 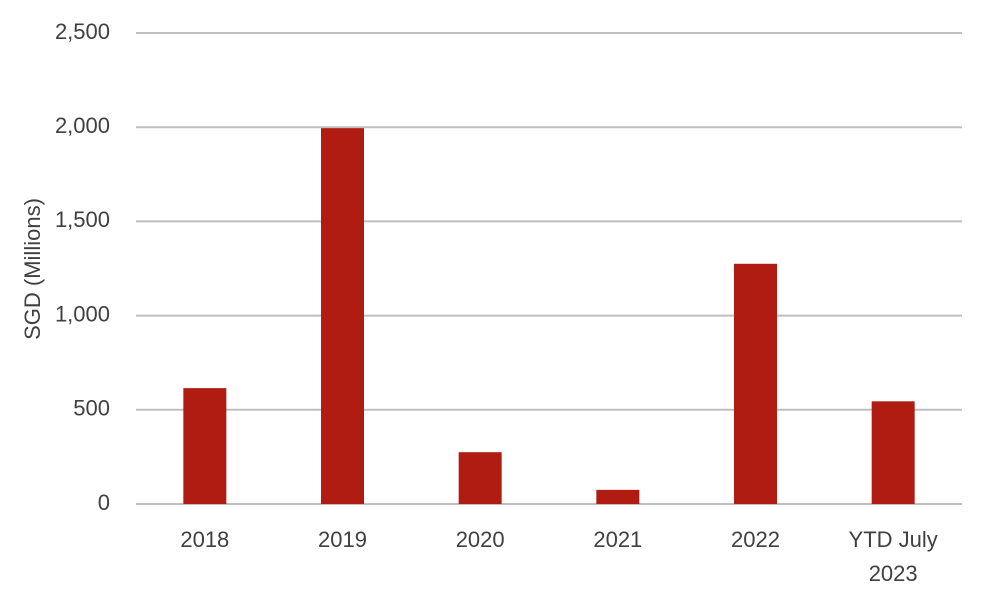 What do you see at coordinates (82, 267) in the screenshot?
I see `y-axis-tick-labels: 0 500 1,000 1,500 2,000 2,500` at bounding box center [82, 267].